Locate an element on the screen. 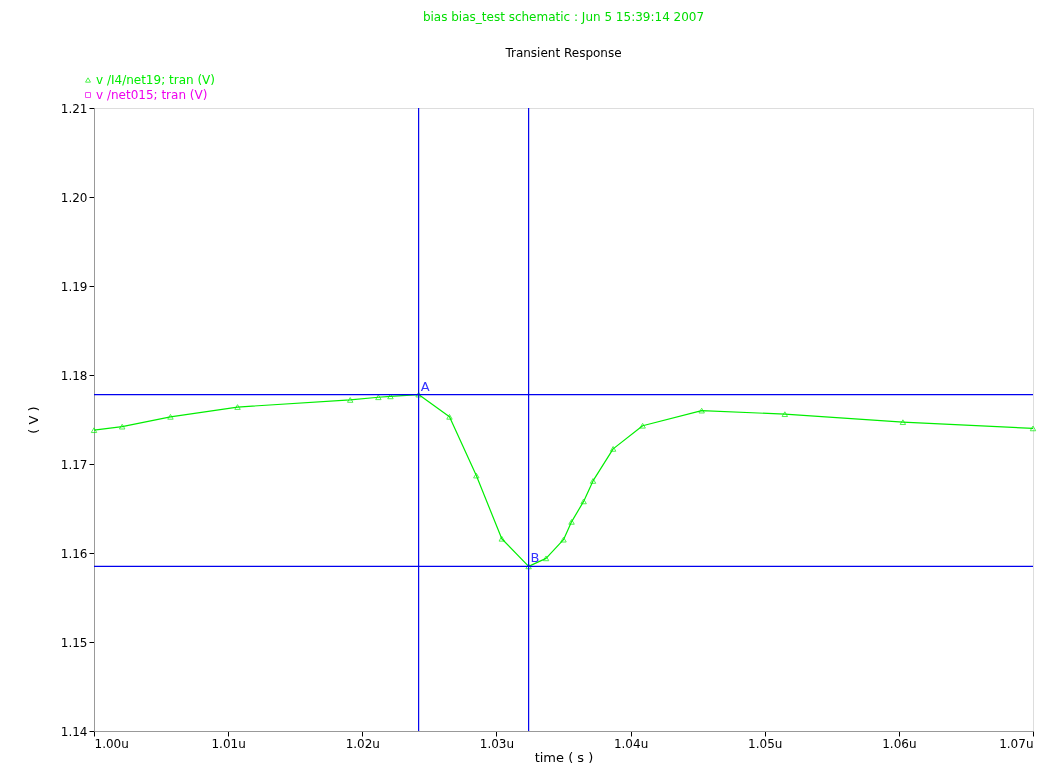 This screenshot has height=774, width=1061. x-tick-label: 1.01u is located at coordinates (228, 743).